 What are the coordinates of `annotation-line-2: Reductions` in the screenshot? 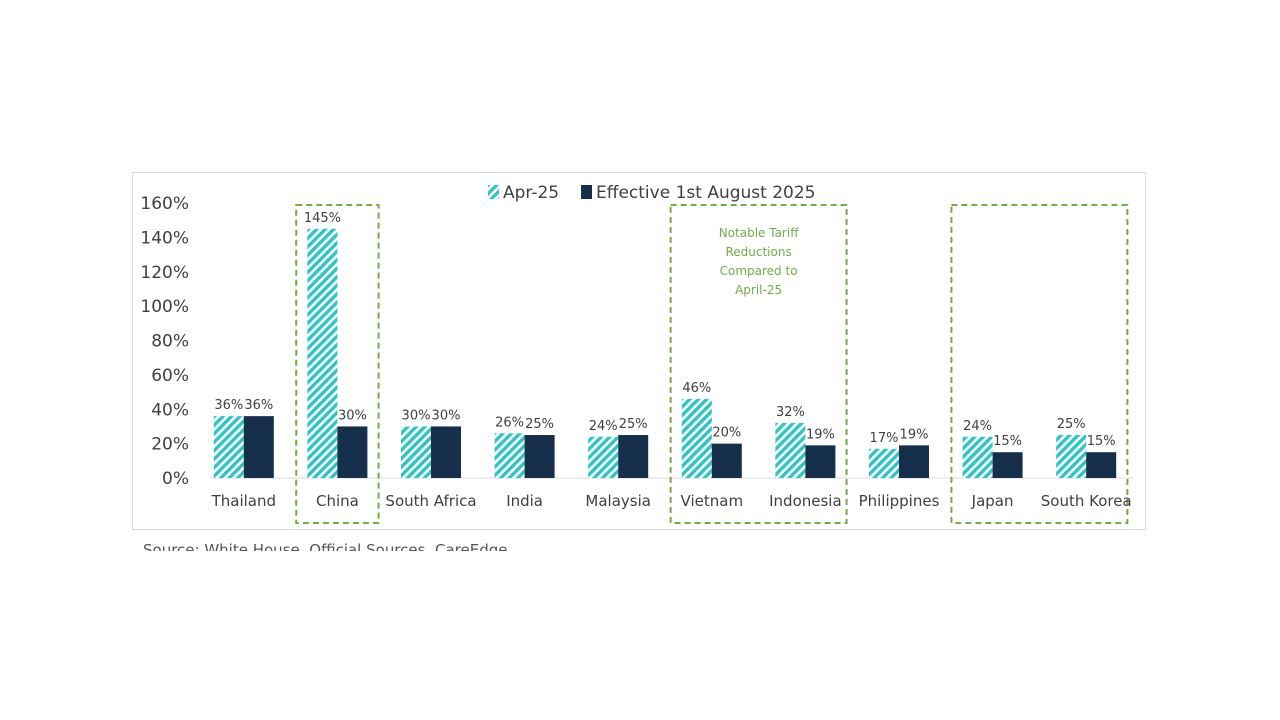 It's located at (758, 252).